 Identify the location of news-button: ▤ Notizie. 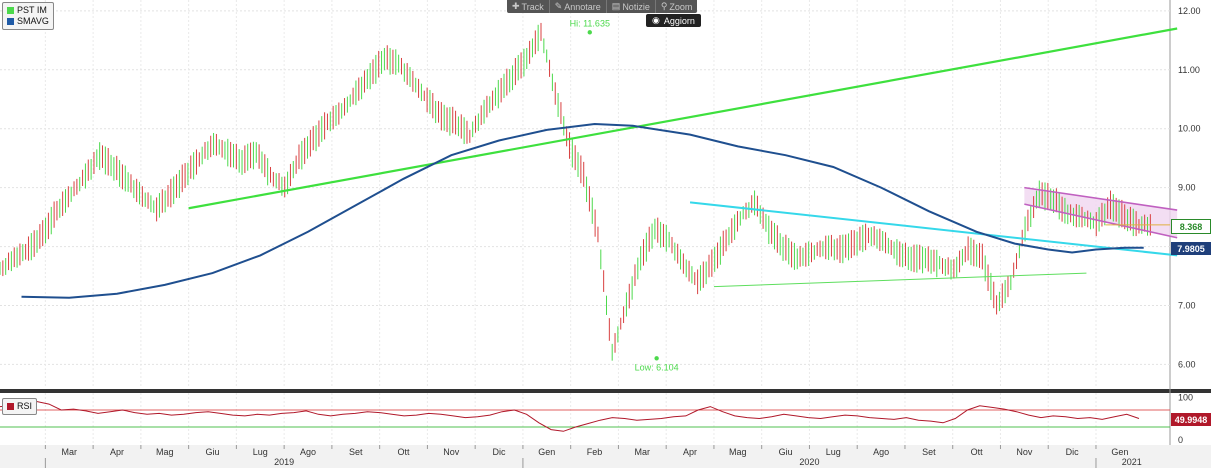
(631, 6).